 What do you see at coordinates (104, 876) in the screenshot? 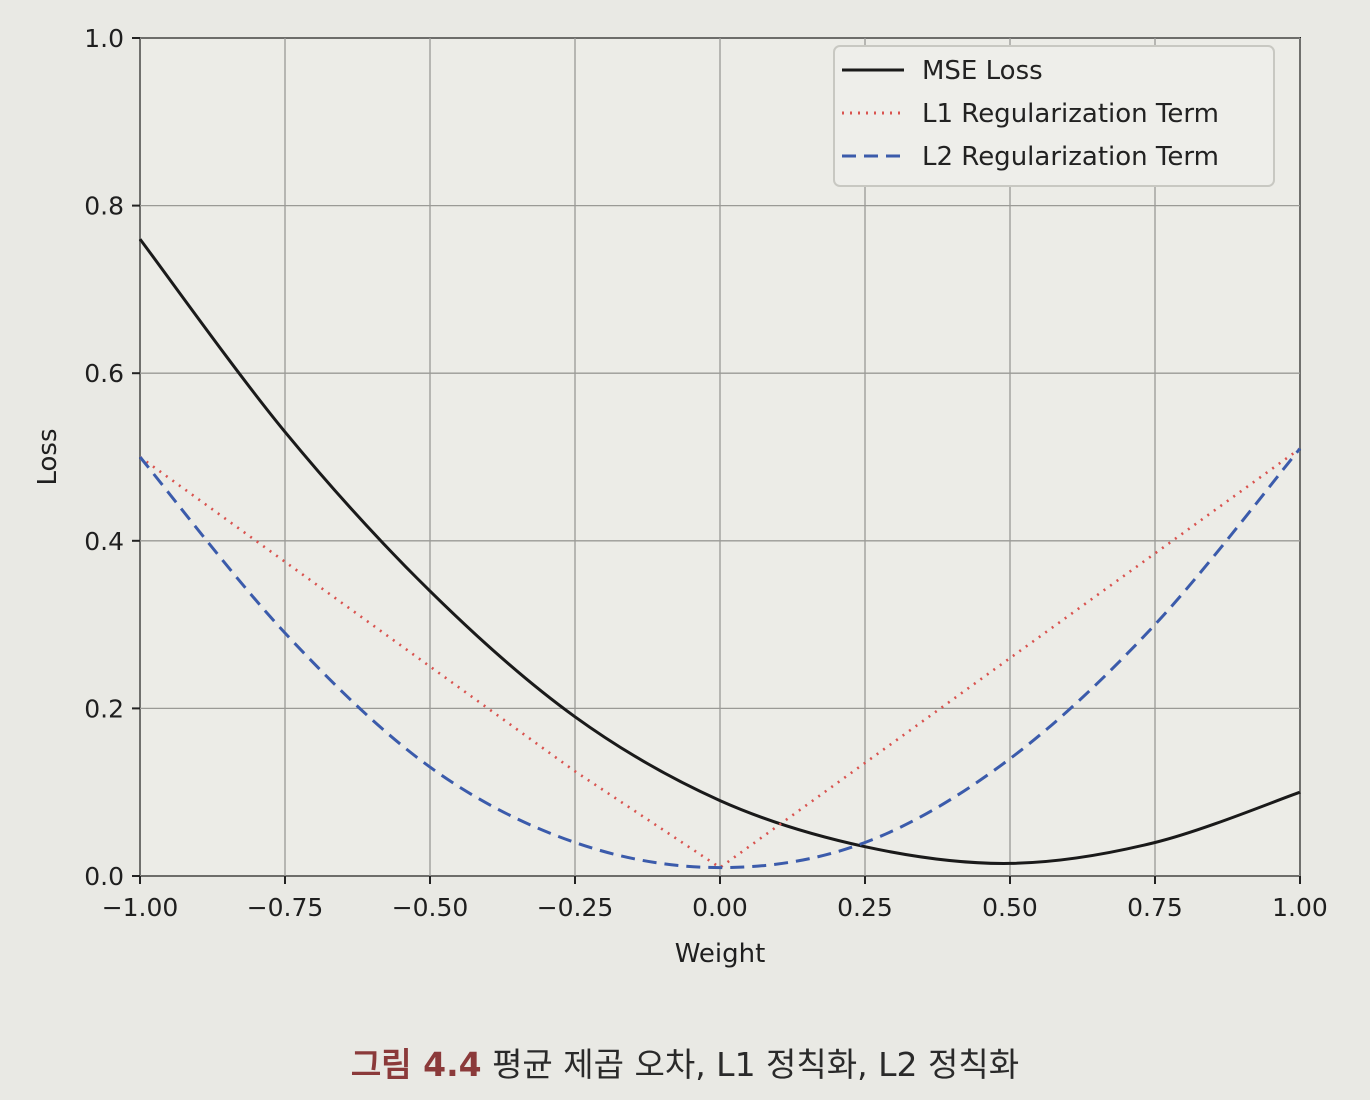
I see `y-tick-label: 0.0` at bounding box center [104, 876].